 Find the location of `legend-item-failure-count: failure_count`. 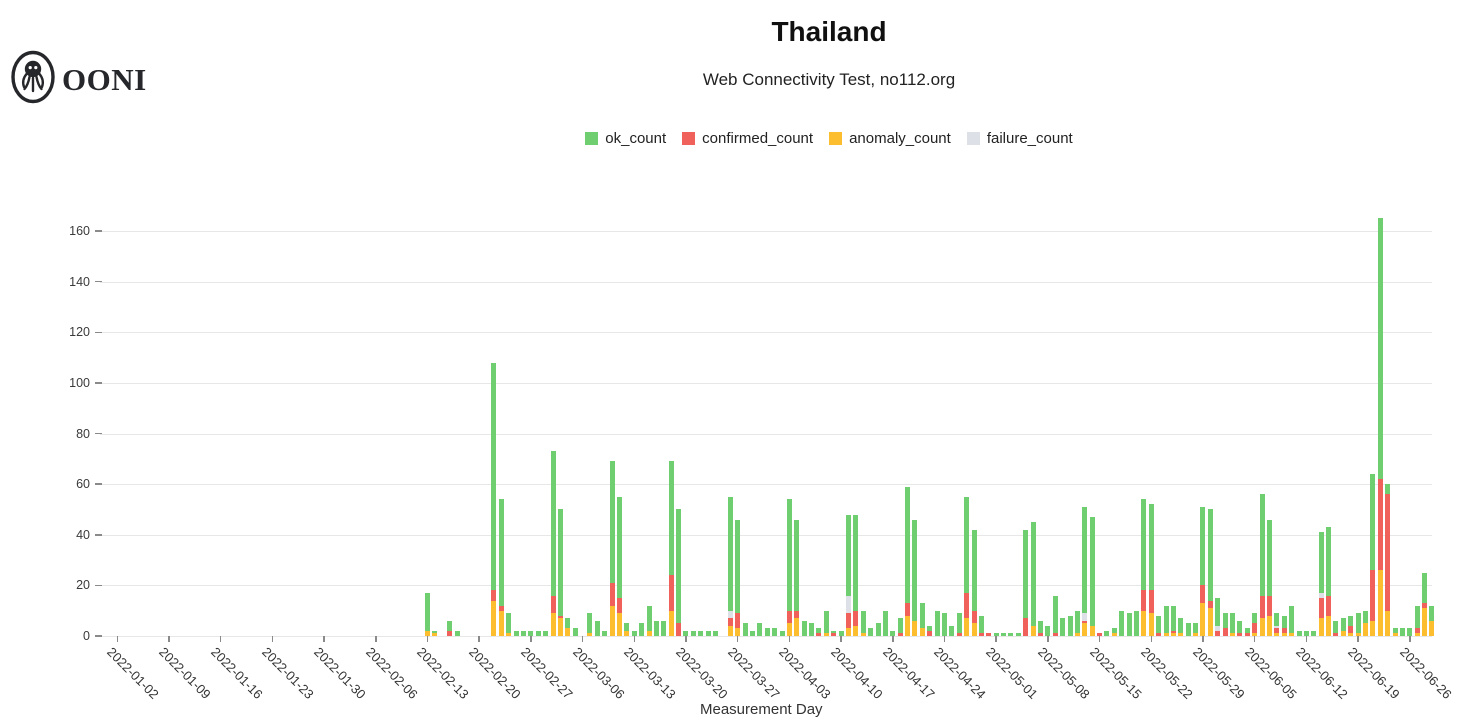

legend-item-failure-count: failure_count is located at coordinates (1019, 138).